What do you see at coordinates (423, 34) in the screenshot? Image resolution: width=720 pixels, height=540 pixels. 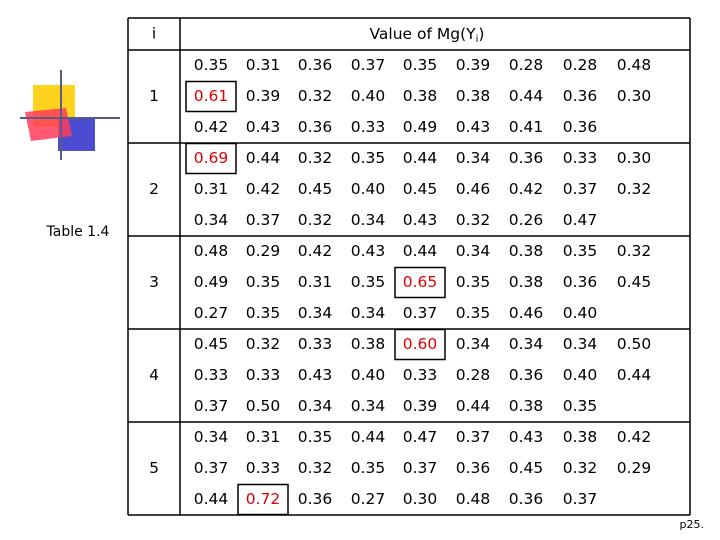 I see `header-value-main: Value of Mg(Y` at bounding box center [423, 34].